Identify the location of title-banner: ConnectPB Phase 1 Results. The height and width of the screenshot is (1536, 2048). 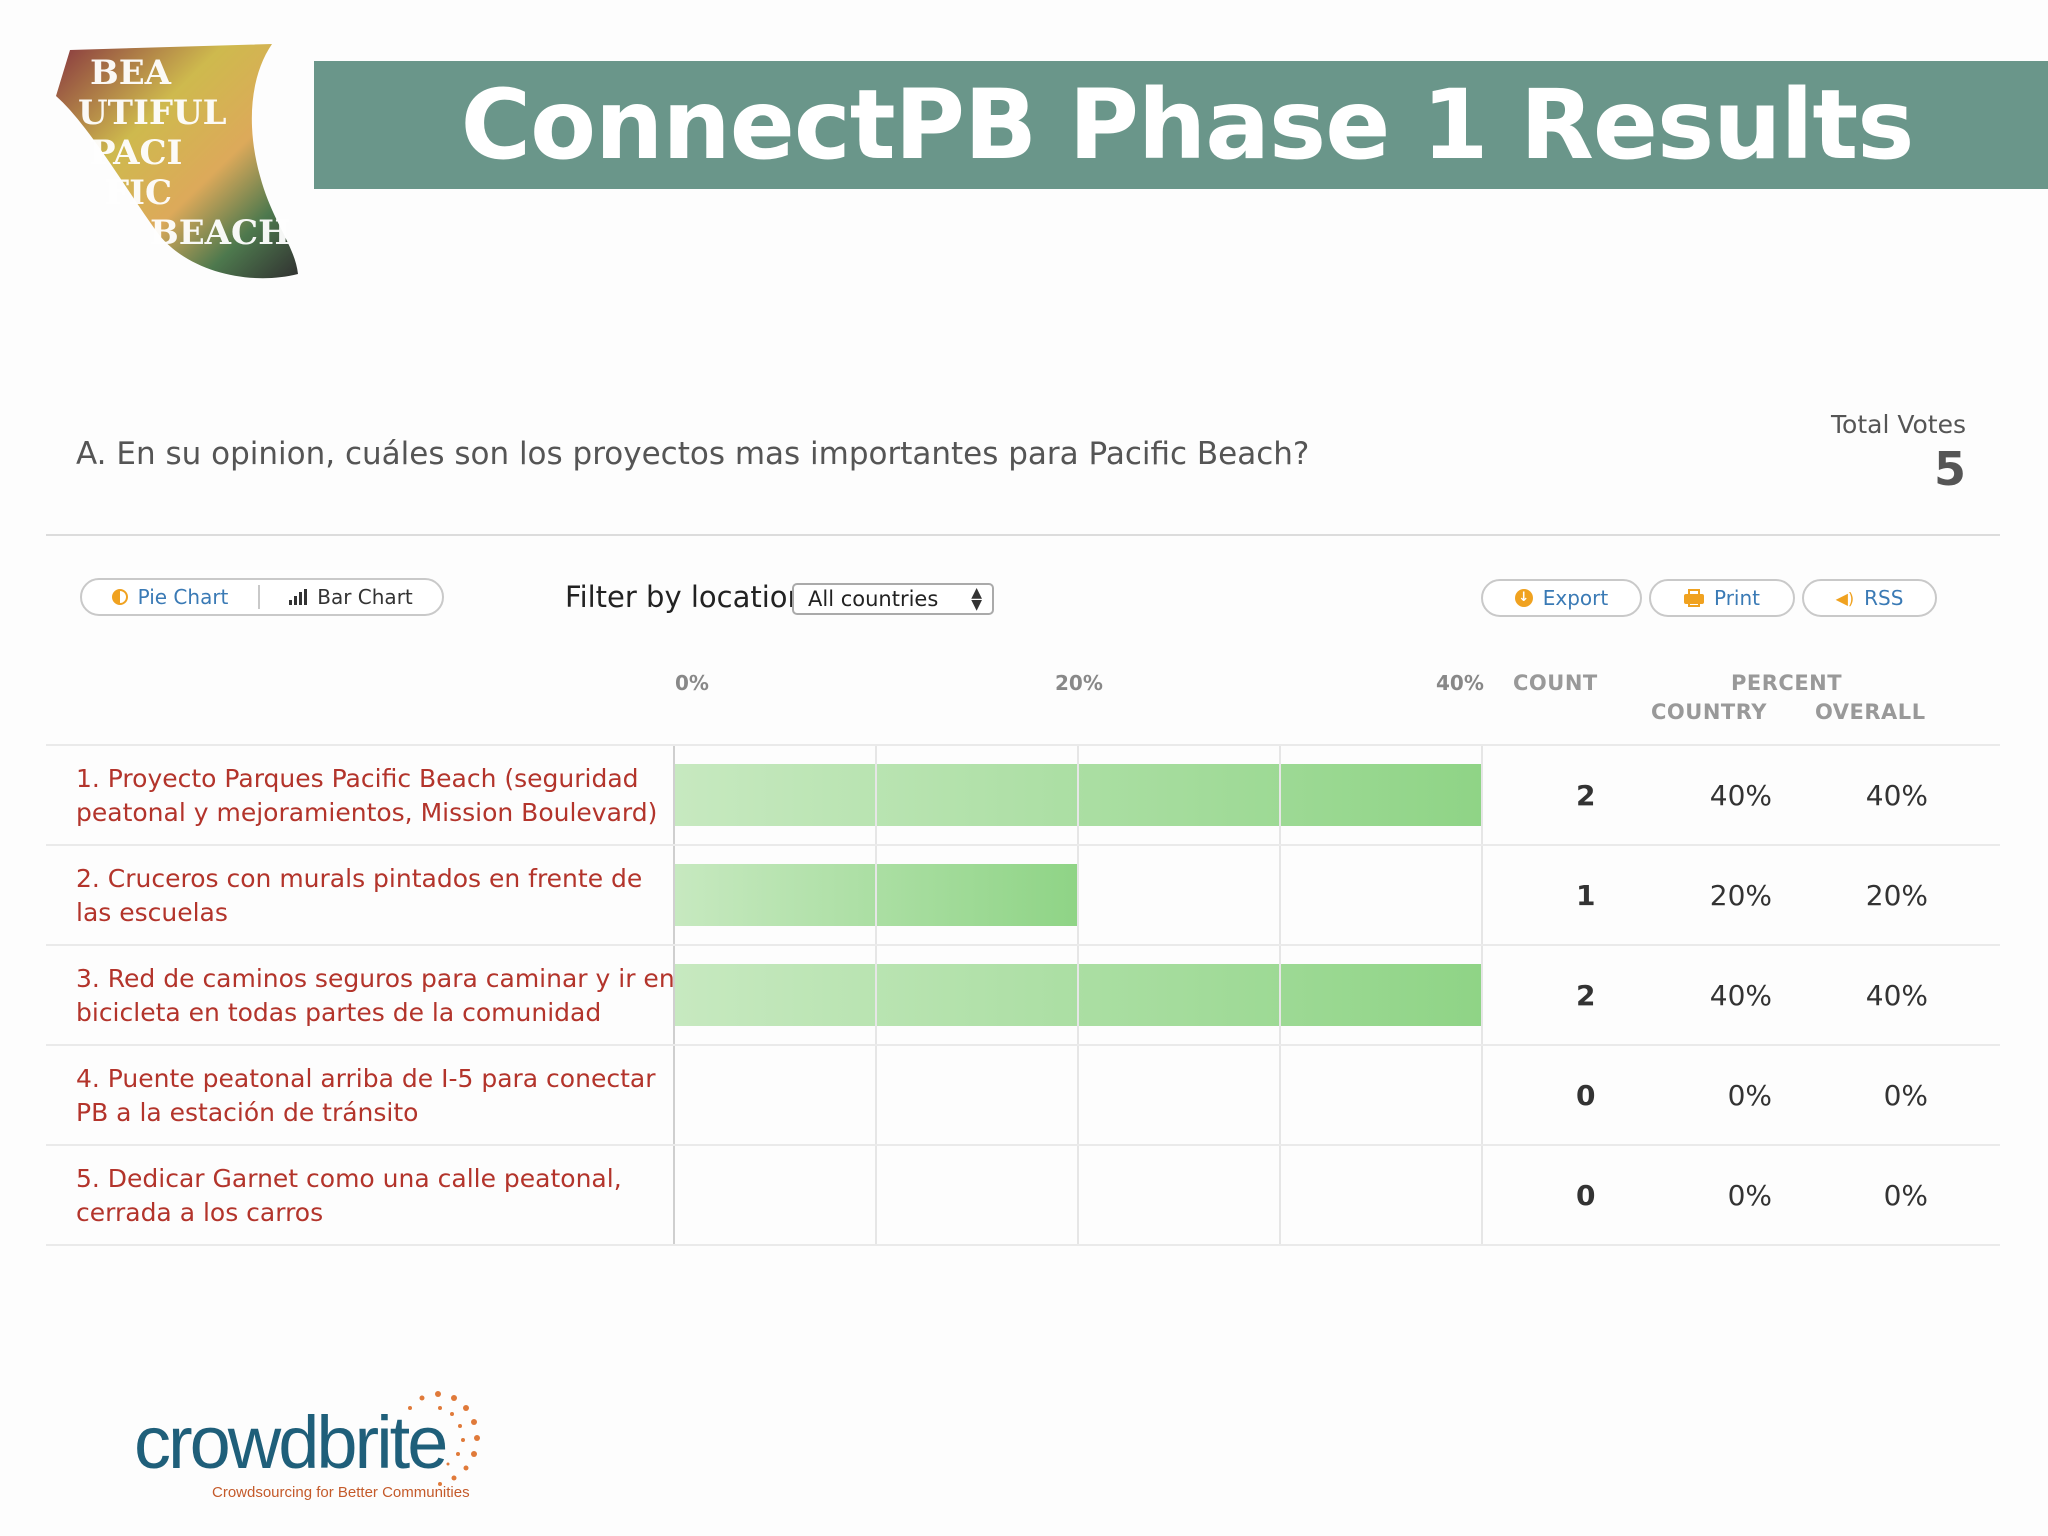
(1181, 125).